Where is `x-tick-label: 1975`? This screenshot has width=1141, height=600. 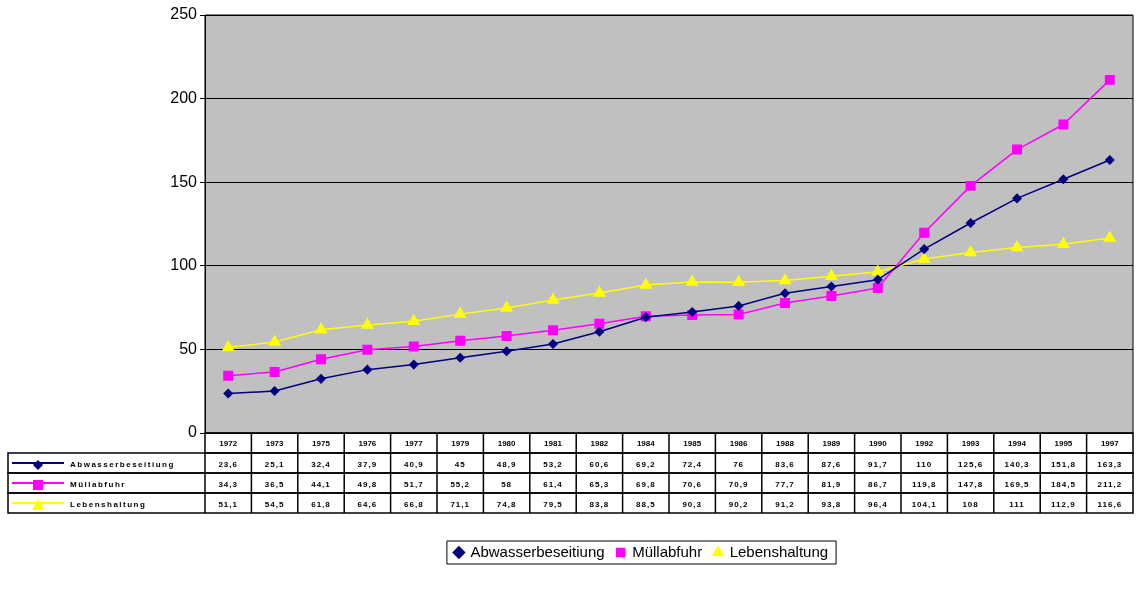
x-tick-label: 1975 is located at coordinates (321, 443).